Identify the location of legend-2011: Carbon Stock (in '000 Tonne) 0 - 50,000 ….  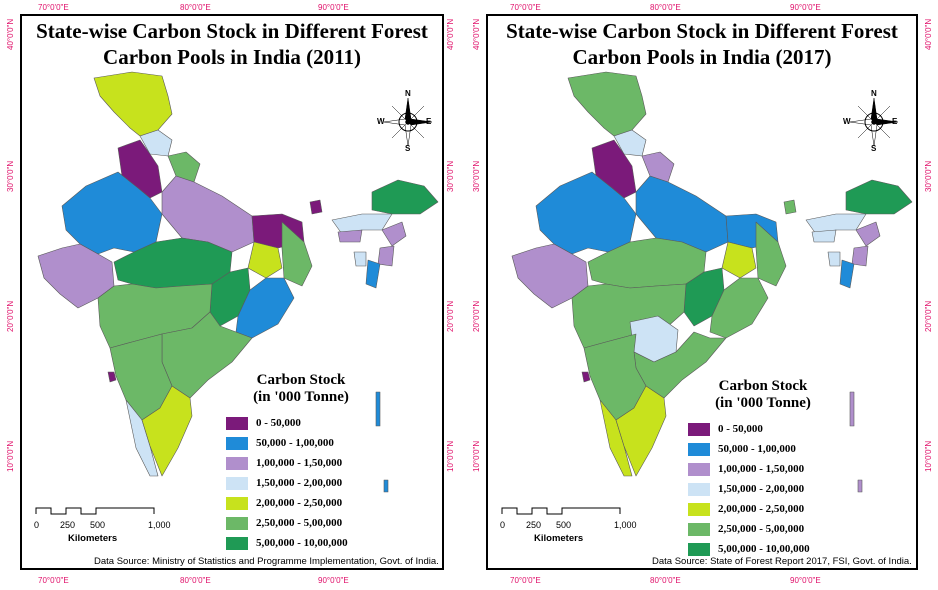
(301, 462).